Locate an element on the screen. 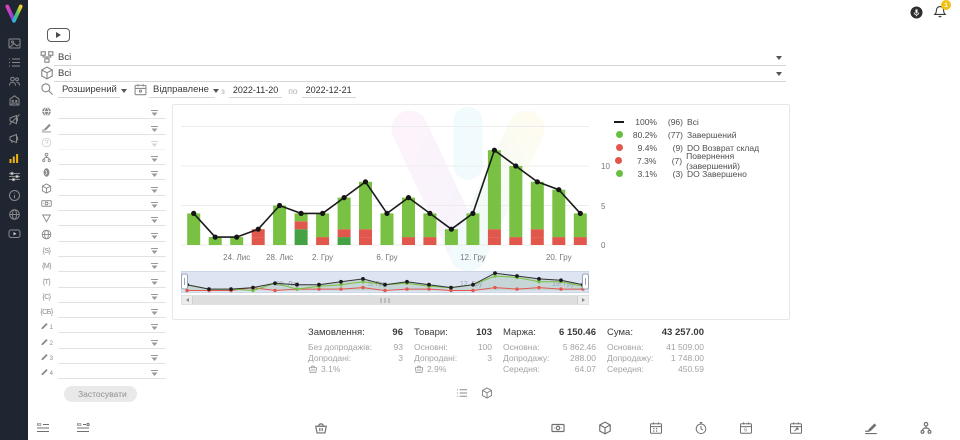  calendar-alt-toolbar-button: 6 is located at coordinates (746, 430).